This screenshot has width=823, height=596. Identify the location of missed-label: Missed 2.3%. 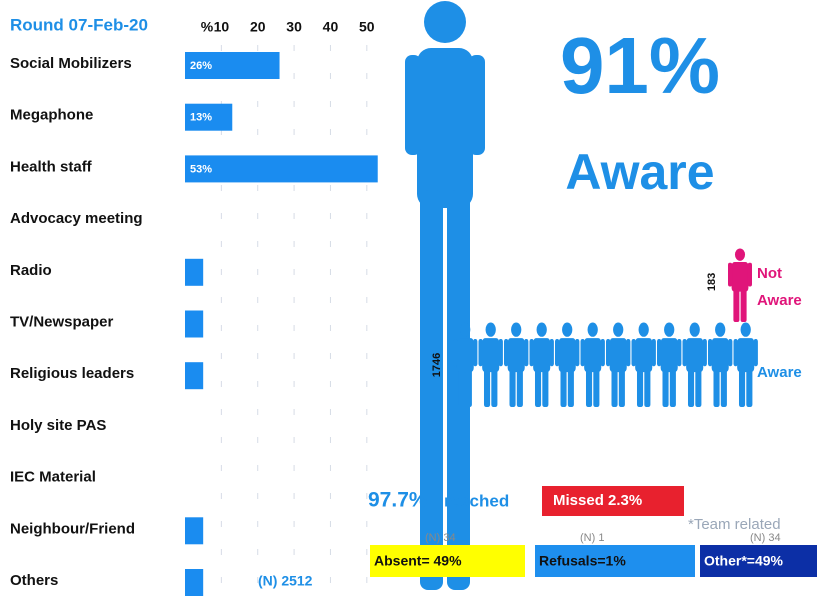
(597, 500).